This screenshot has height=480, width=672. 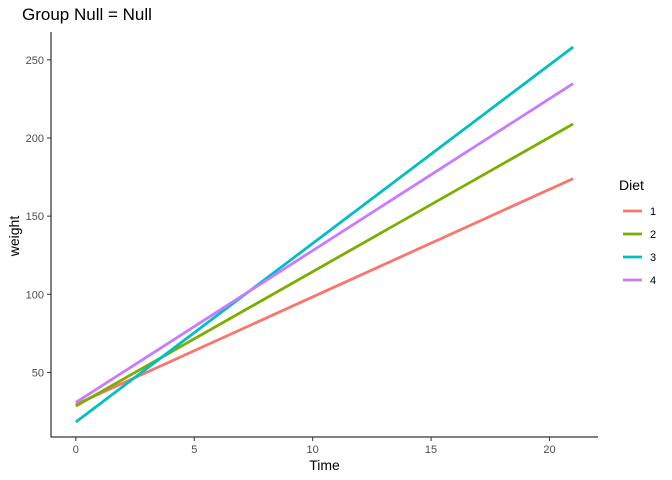 I want to click on legend-items: 1 2 3 4, so click(x=639, y=246).